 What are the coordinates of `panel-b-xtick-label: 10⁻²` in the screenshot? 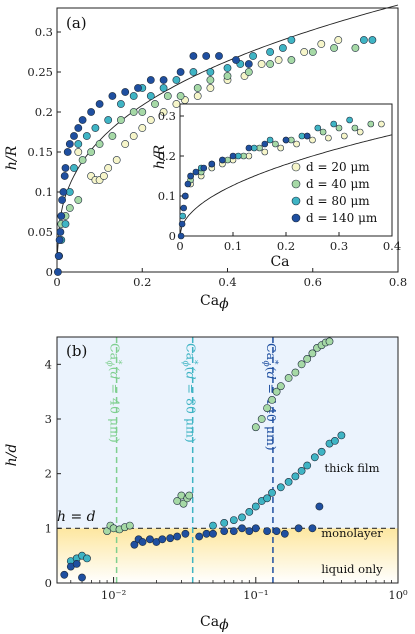 It's located at (113, 595).